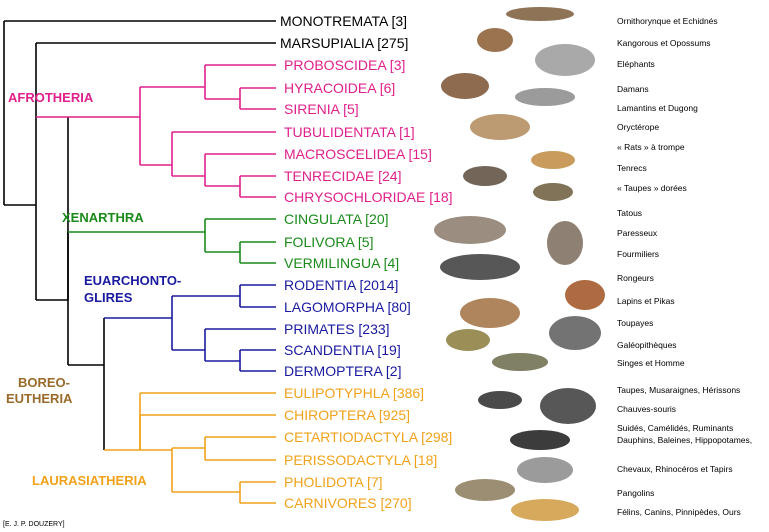 This screenshot has height=532, width=769. I want to click on tenrec-illustration, so click(485, 176).